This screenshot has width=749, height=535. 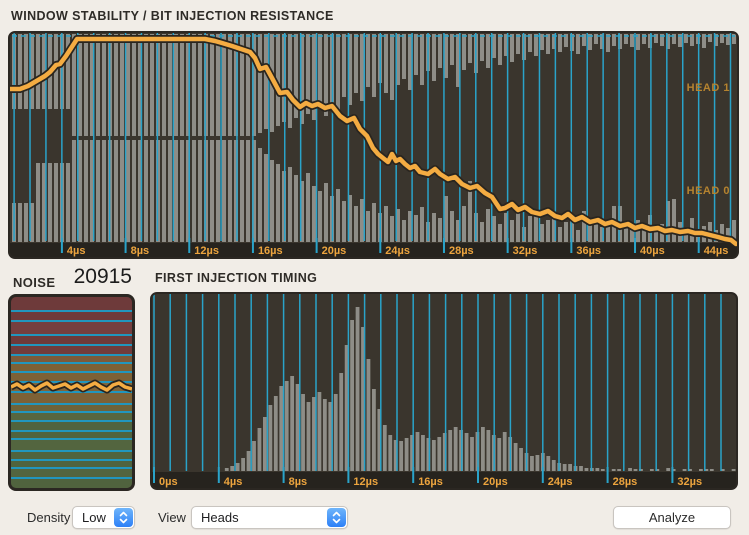 I want to click on head1-label: HEAD 1, so click(x=708, y=88).